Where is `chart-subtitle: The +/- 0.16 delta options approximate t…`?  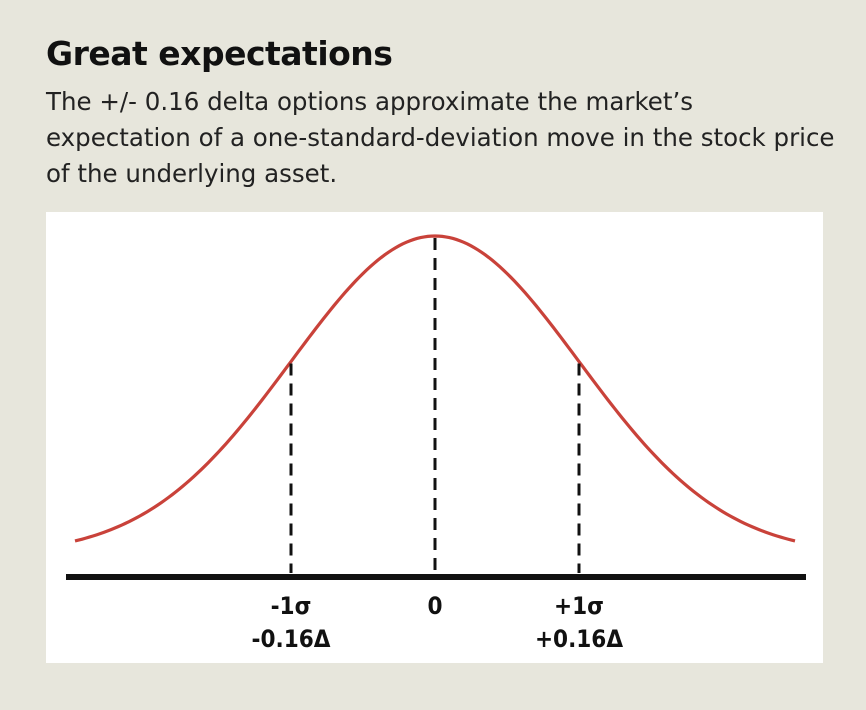 chart-subtitle: The +/- 0.16 delta options approximate t… is located at coordinates (440, 137).